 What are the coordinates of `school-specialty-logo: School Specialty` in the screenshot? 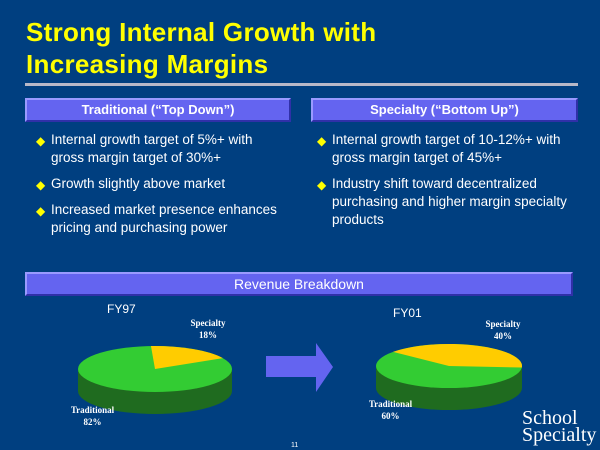 It's located at (559, 426).